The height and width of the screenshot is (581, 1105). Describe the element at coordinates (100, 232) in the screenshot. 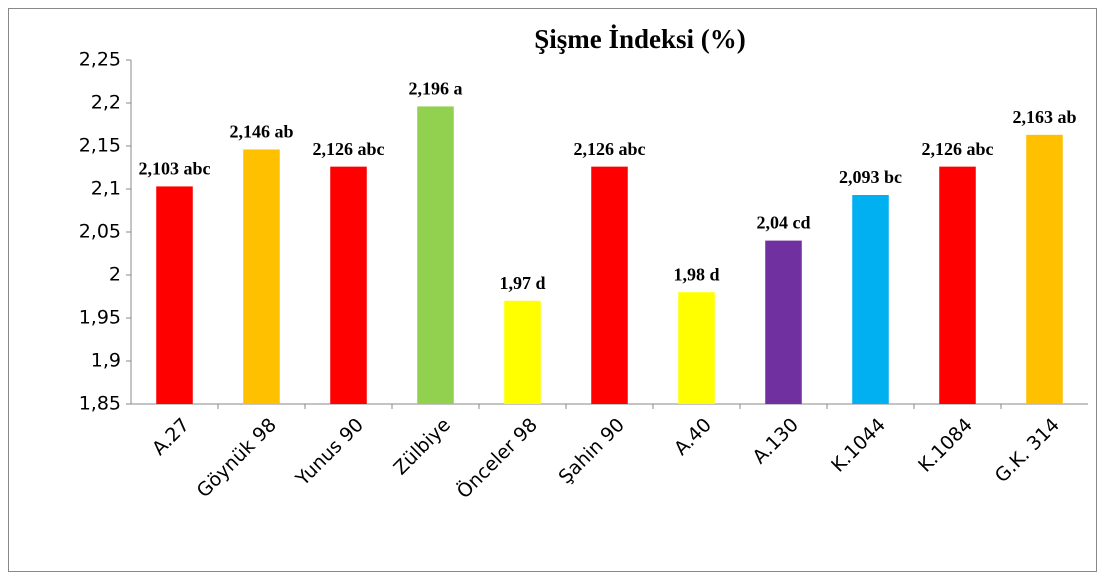

I see `y-tick-label: 2,05` at that location.